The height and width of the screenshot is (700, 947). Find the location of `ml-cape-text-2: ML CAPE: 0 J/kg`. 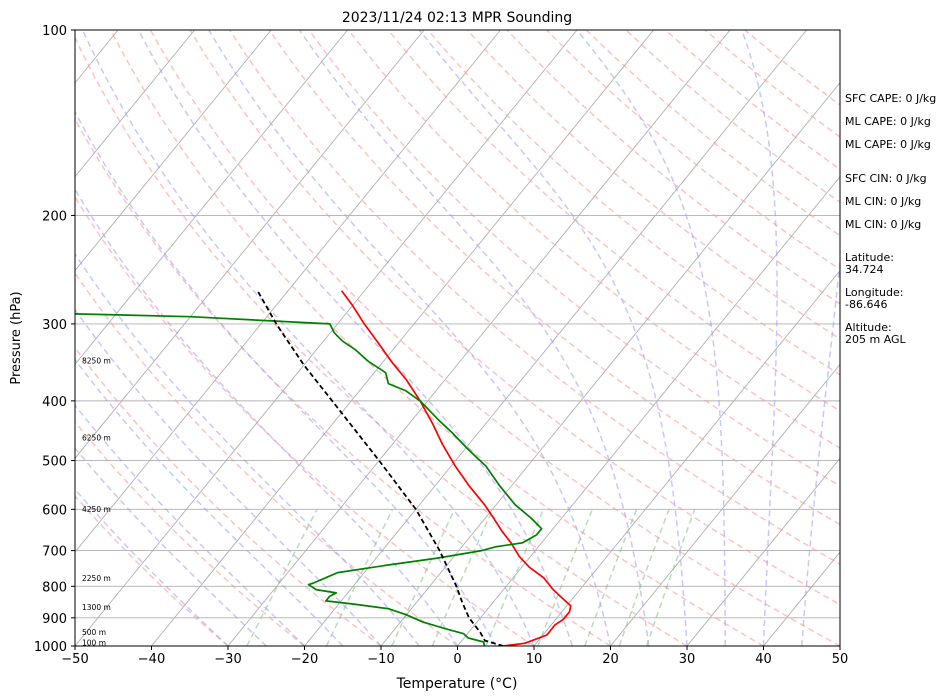

ml-cape-text-2: ML CAPE: 0 J/kg is located at coordinates (888, 144).